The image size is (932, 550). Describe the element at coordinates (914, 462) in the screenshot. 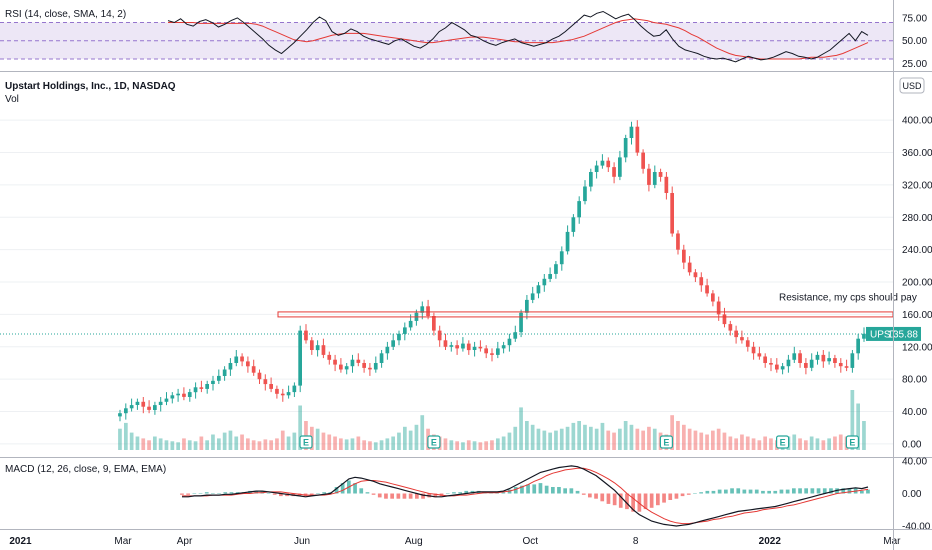

I see `macd-tick-label: 40.00` at that location.